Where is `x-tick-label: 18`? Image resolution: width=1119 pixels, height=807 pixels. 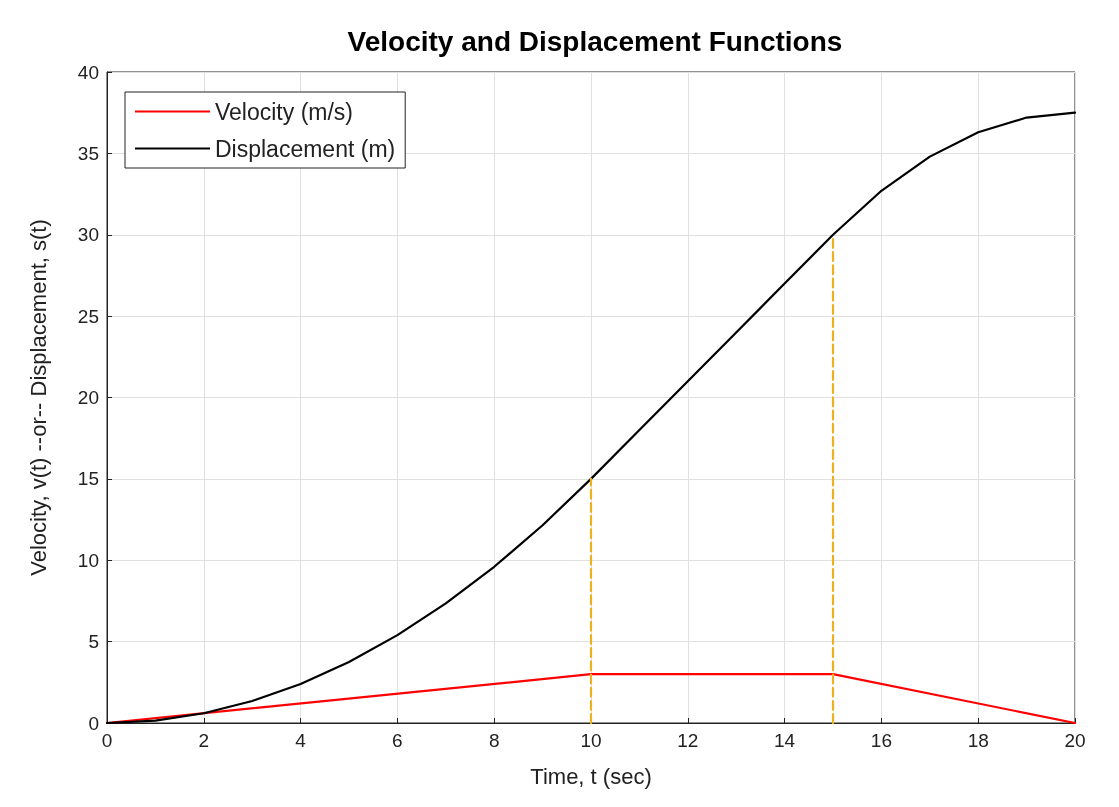 x-tick-label: 18 is located at coordinates (978, 740).